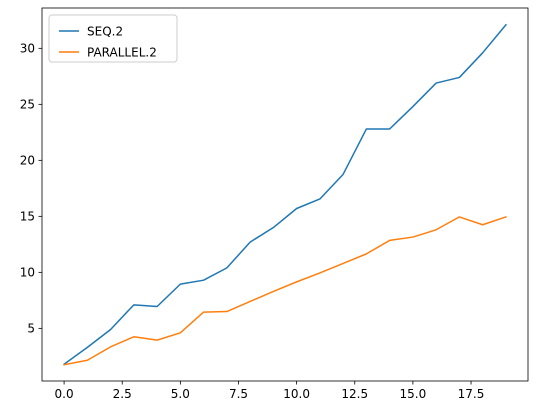 This screenshot has height=413, width=543. I want to click on legend-label-1: SEQ.2, so click(105, 31).